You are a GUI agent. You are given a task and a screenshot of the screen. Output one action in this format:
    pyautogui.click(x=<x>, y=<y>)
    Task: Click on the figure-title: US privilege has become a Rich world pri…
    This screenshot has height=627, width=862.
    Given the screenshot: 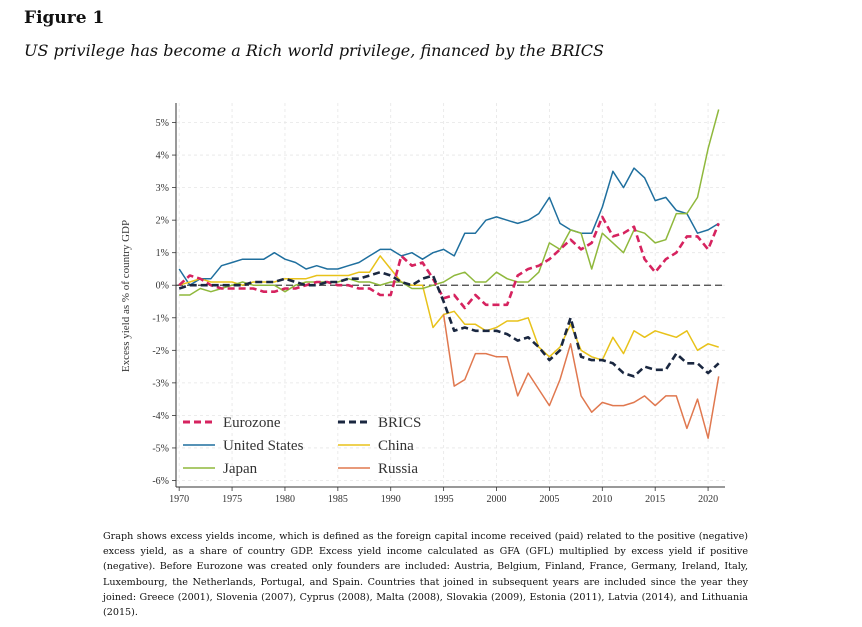 What is the action you would take?
    pyautogui.click(x=314, y=50)
    